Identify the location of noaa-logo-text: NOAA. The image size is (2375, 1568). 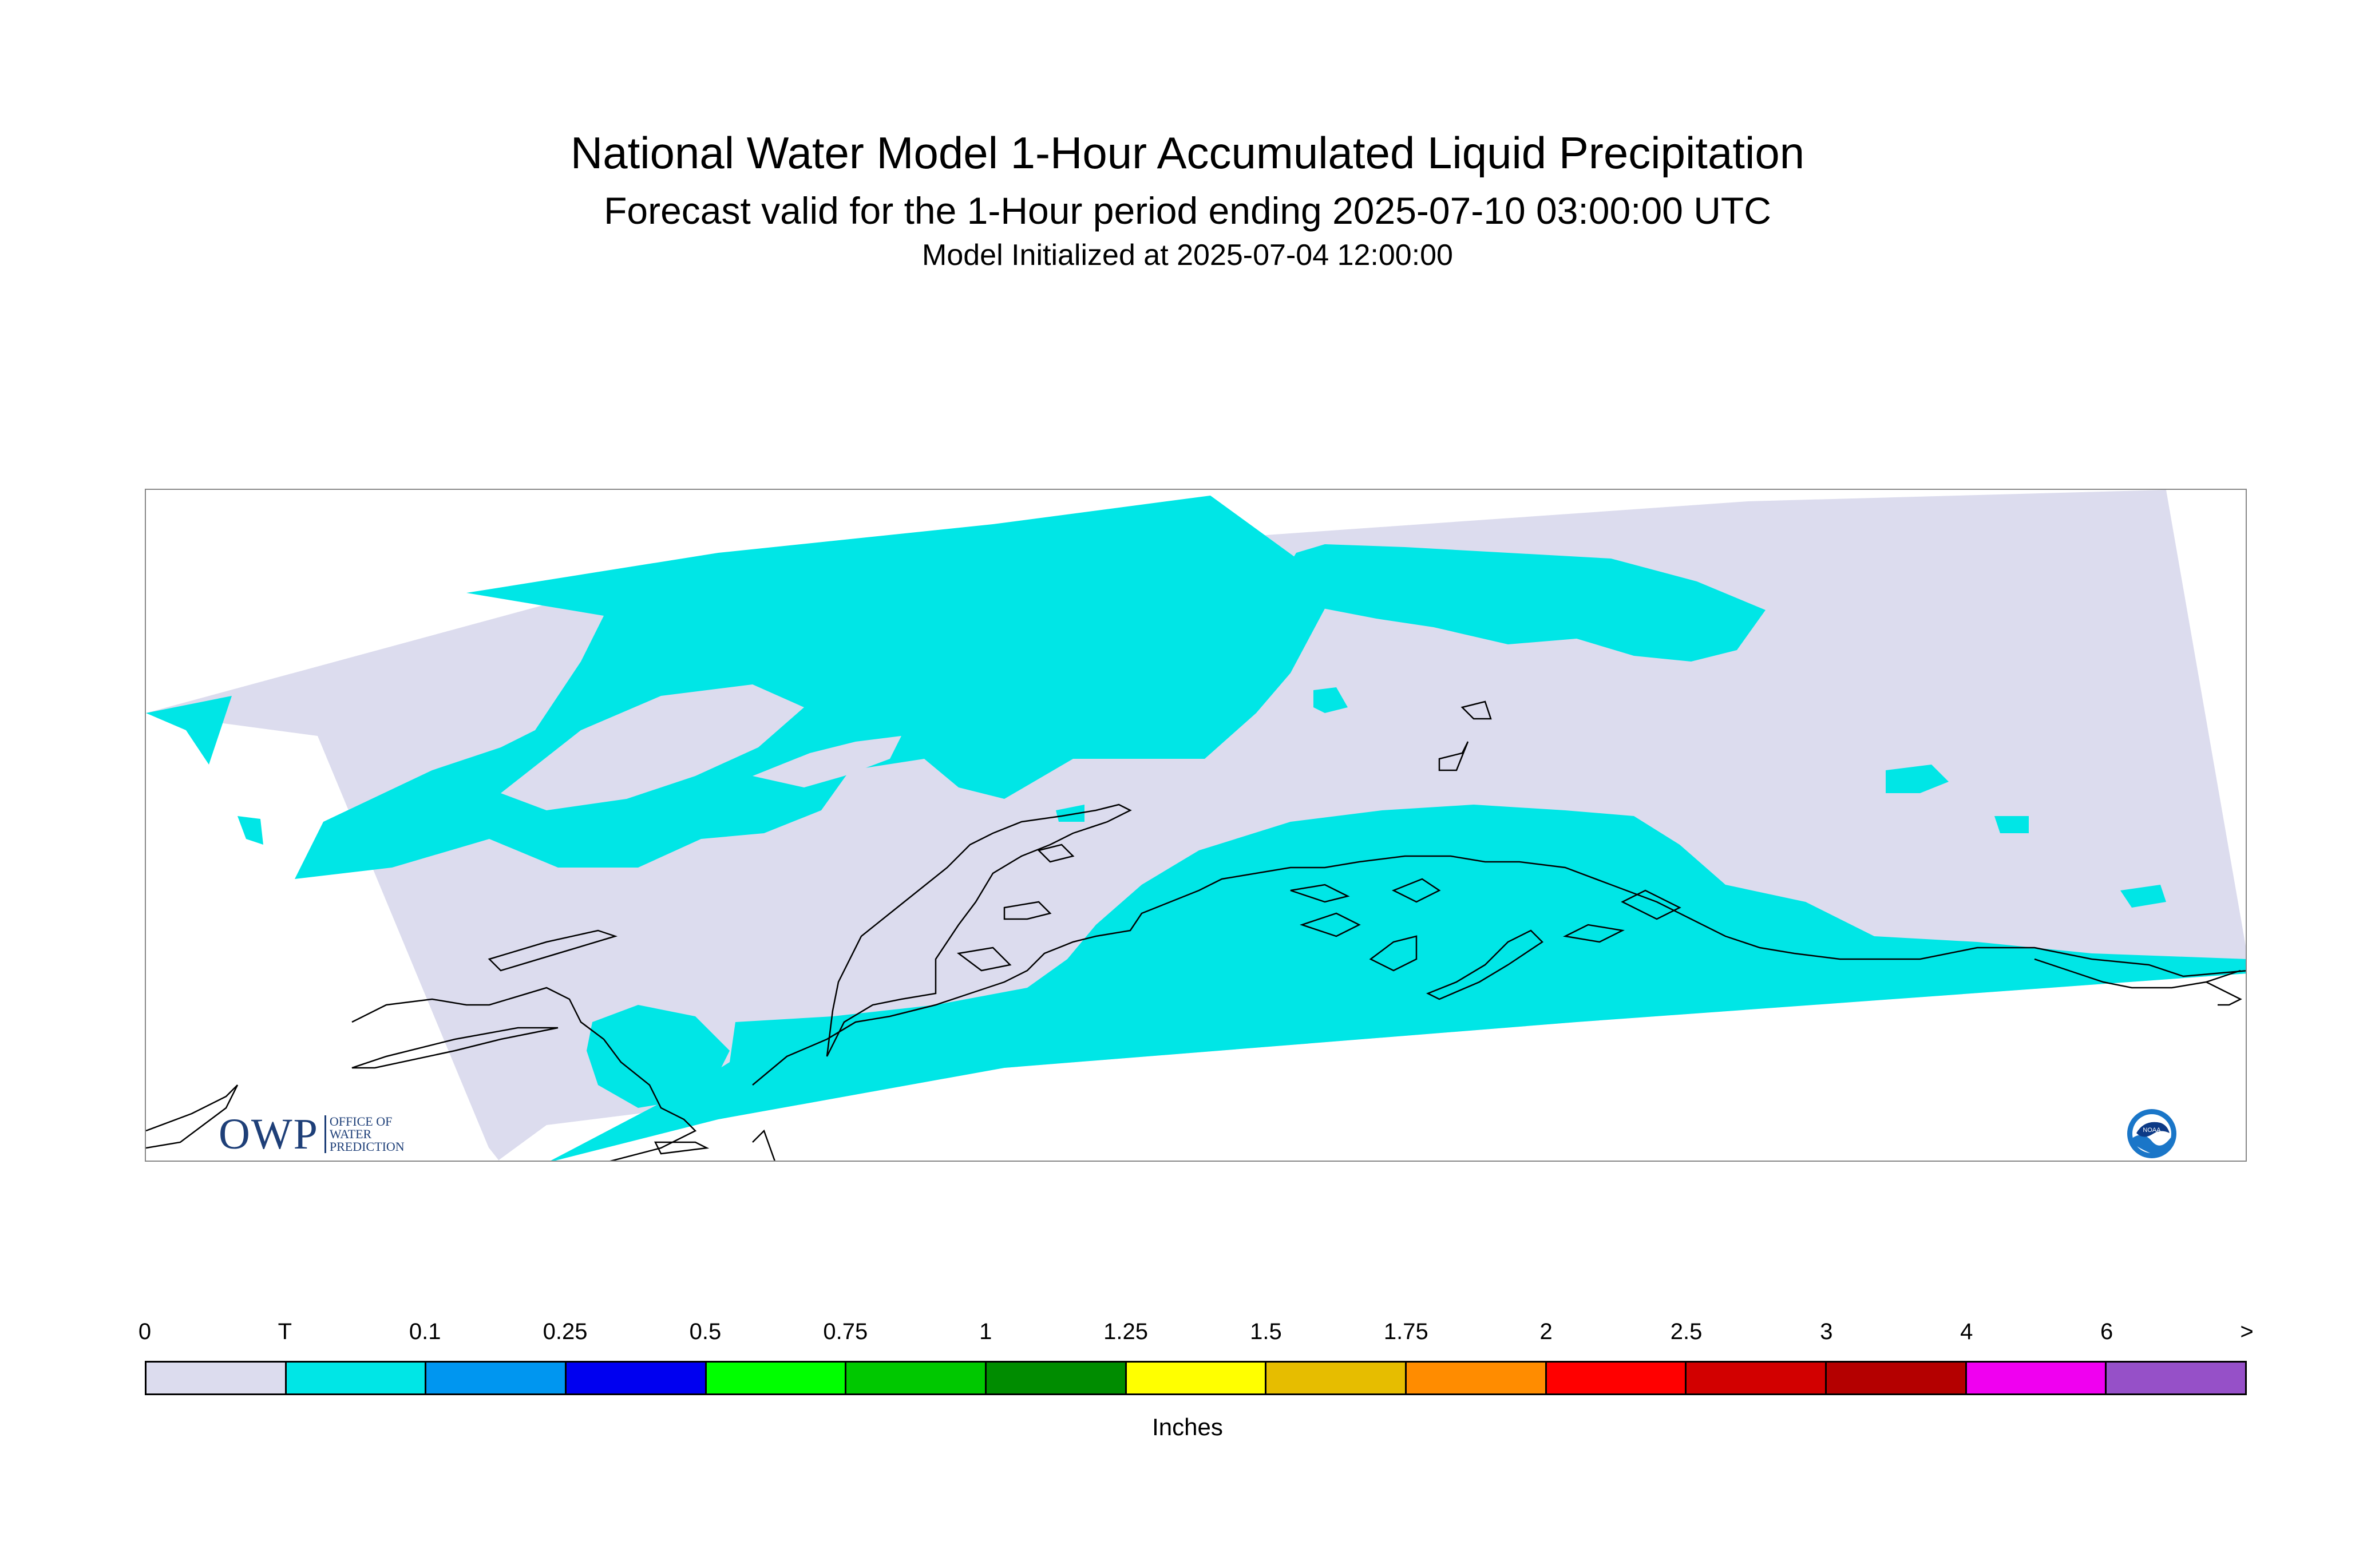
(2152, 1130).